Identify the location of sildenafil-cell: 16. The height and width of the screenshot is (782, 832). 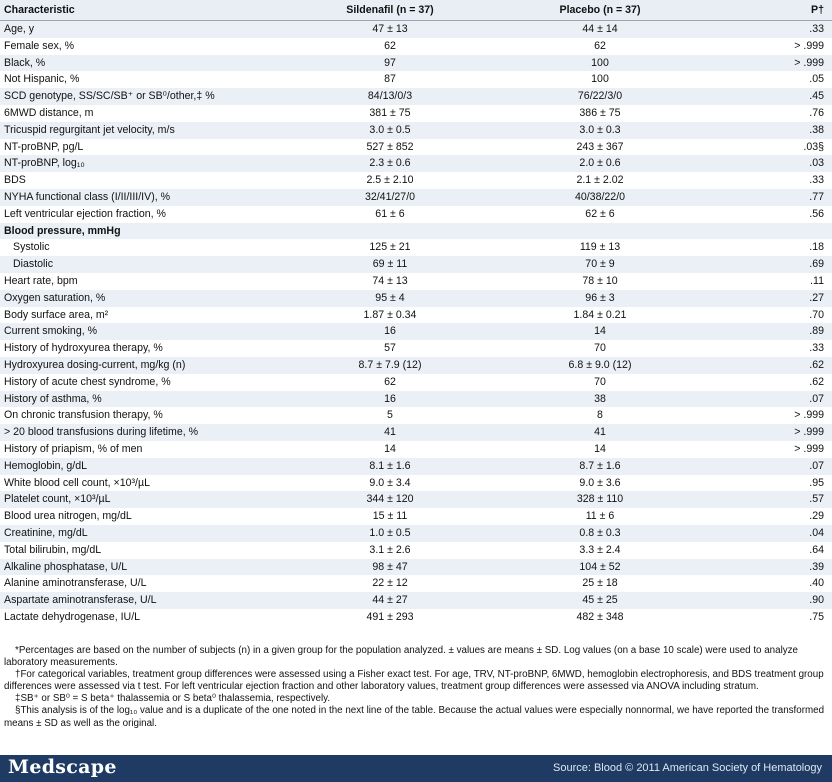
(390, 331).